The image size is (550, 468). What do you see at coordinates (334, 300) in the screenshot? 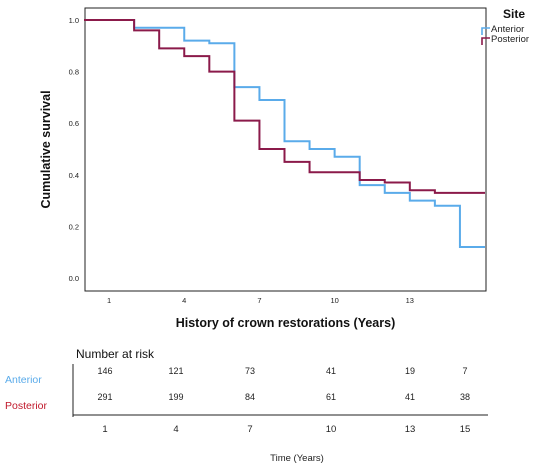
I see `x-tick-label: 10` at bounding box center [334, 300].